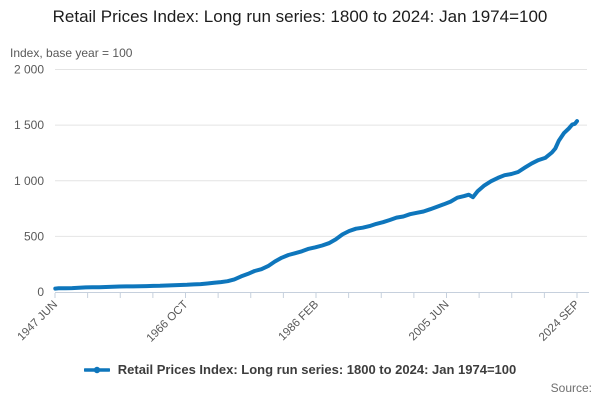 This screenshot has width=600, height=400. I want to click on x-tick-label-2024-sep: 2024 SEP, so click(559, 320).